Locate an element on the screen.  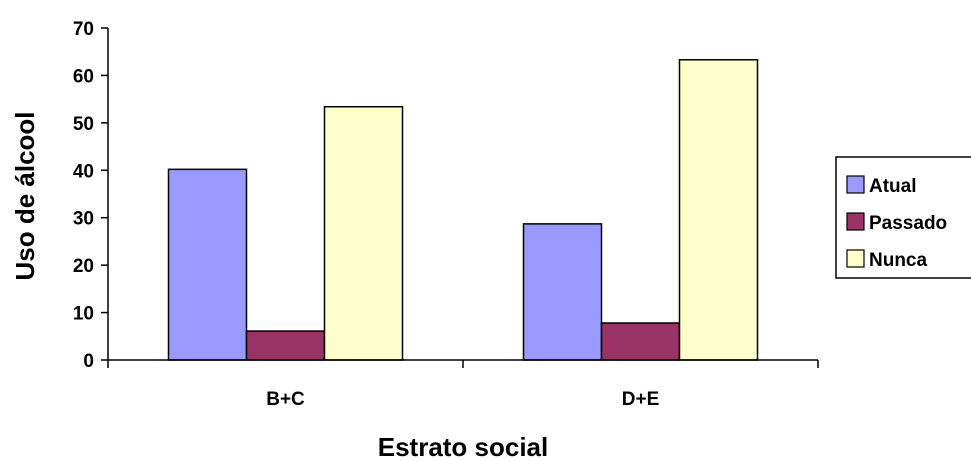
y-tick-label: 50 is located at coordinates (83, 124).